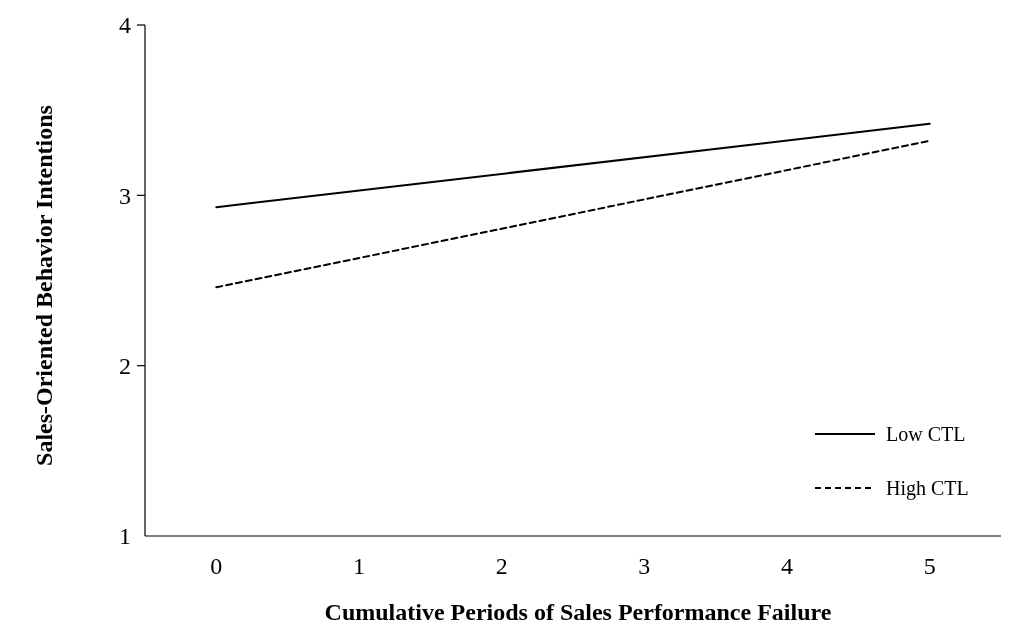 Image resolution: width=1015 pixels, height=642 pixels. What do you see at coordinates (501, 566) in the screenshot?
I see `x-tick-label: 2` at bounding box center [501, 566].